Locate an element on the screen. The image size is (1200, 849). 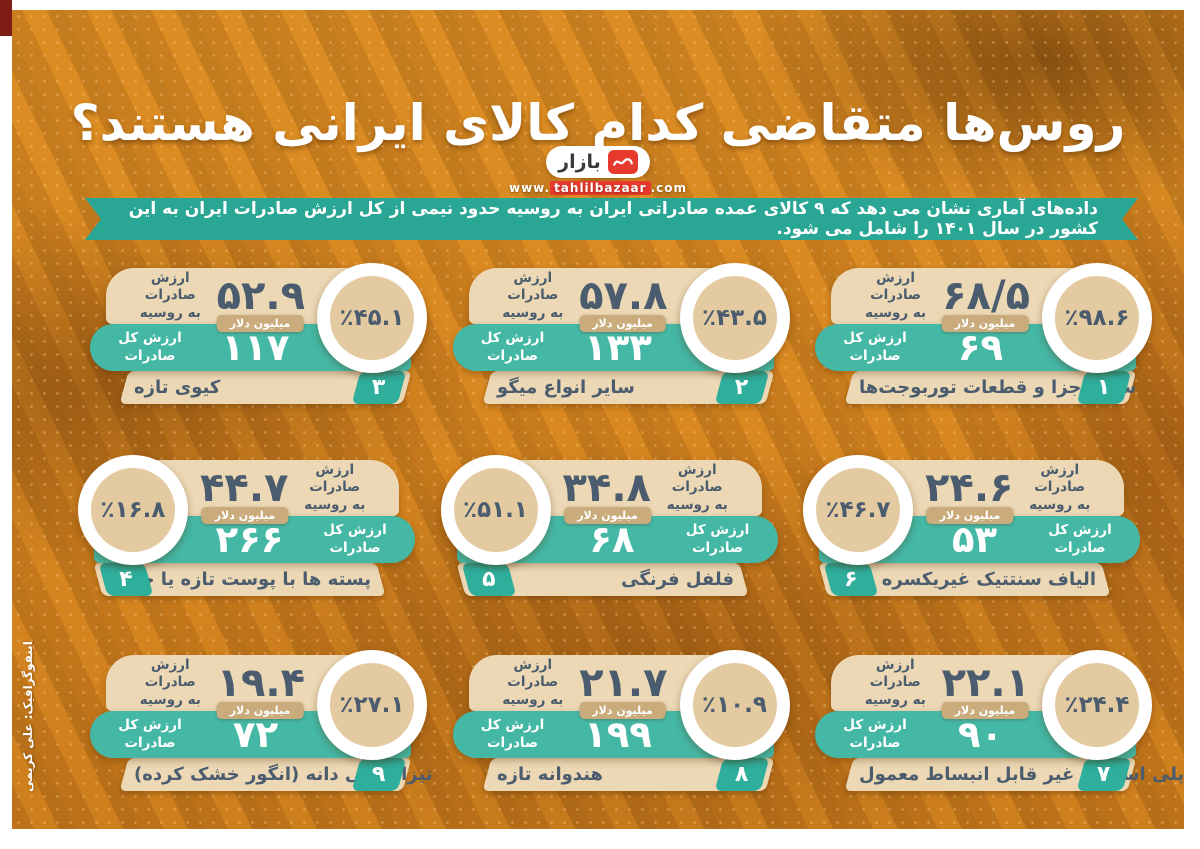
total-export-value: ۱۱۷ is located at coordinates (255, 347).